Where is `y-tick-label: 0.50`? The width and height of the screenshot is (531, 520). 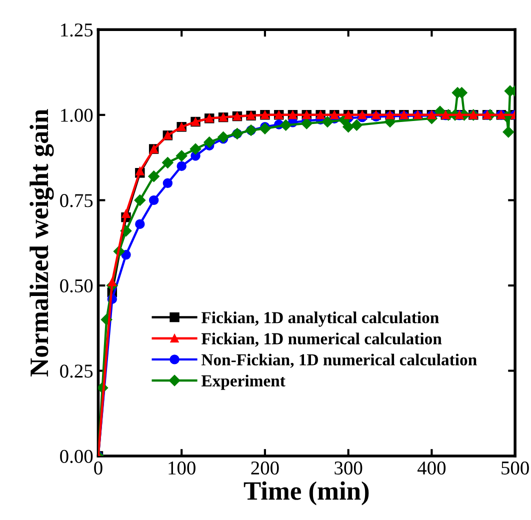 y-tick-label: 0.50 is located at coordinates (76, 286).